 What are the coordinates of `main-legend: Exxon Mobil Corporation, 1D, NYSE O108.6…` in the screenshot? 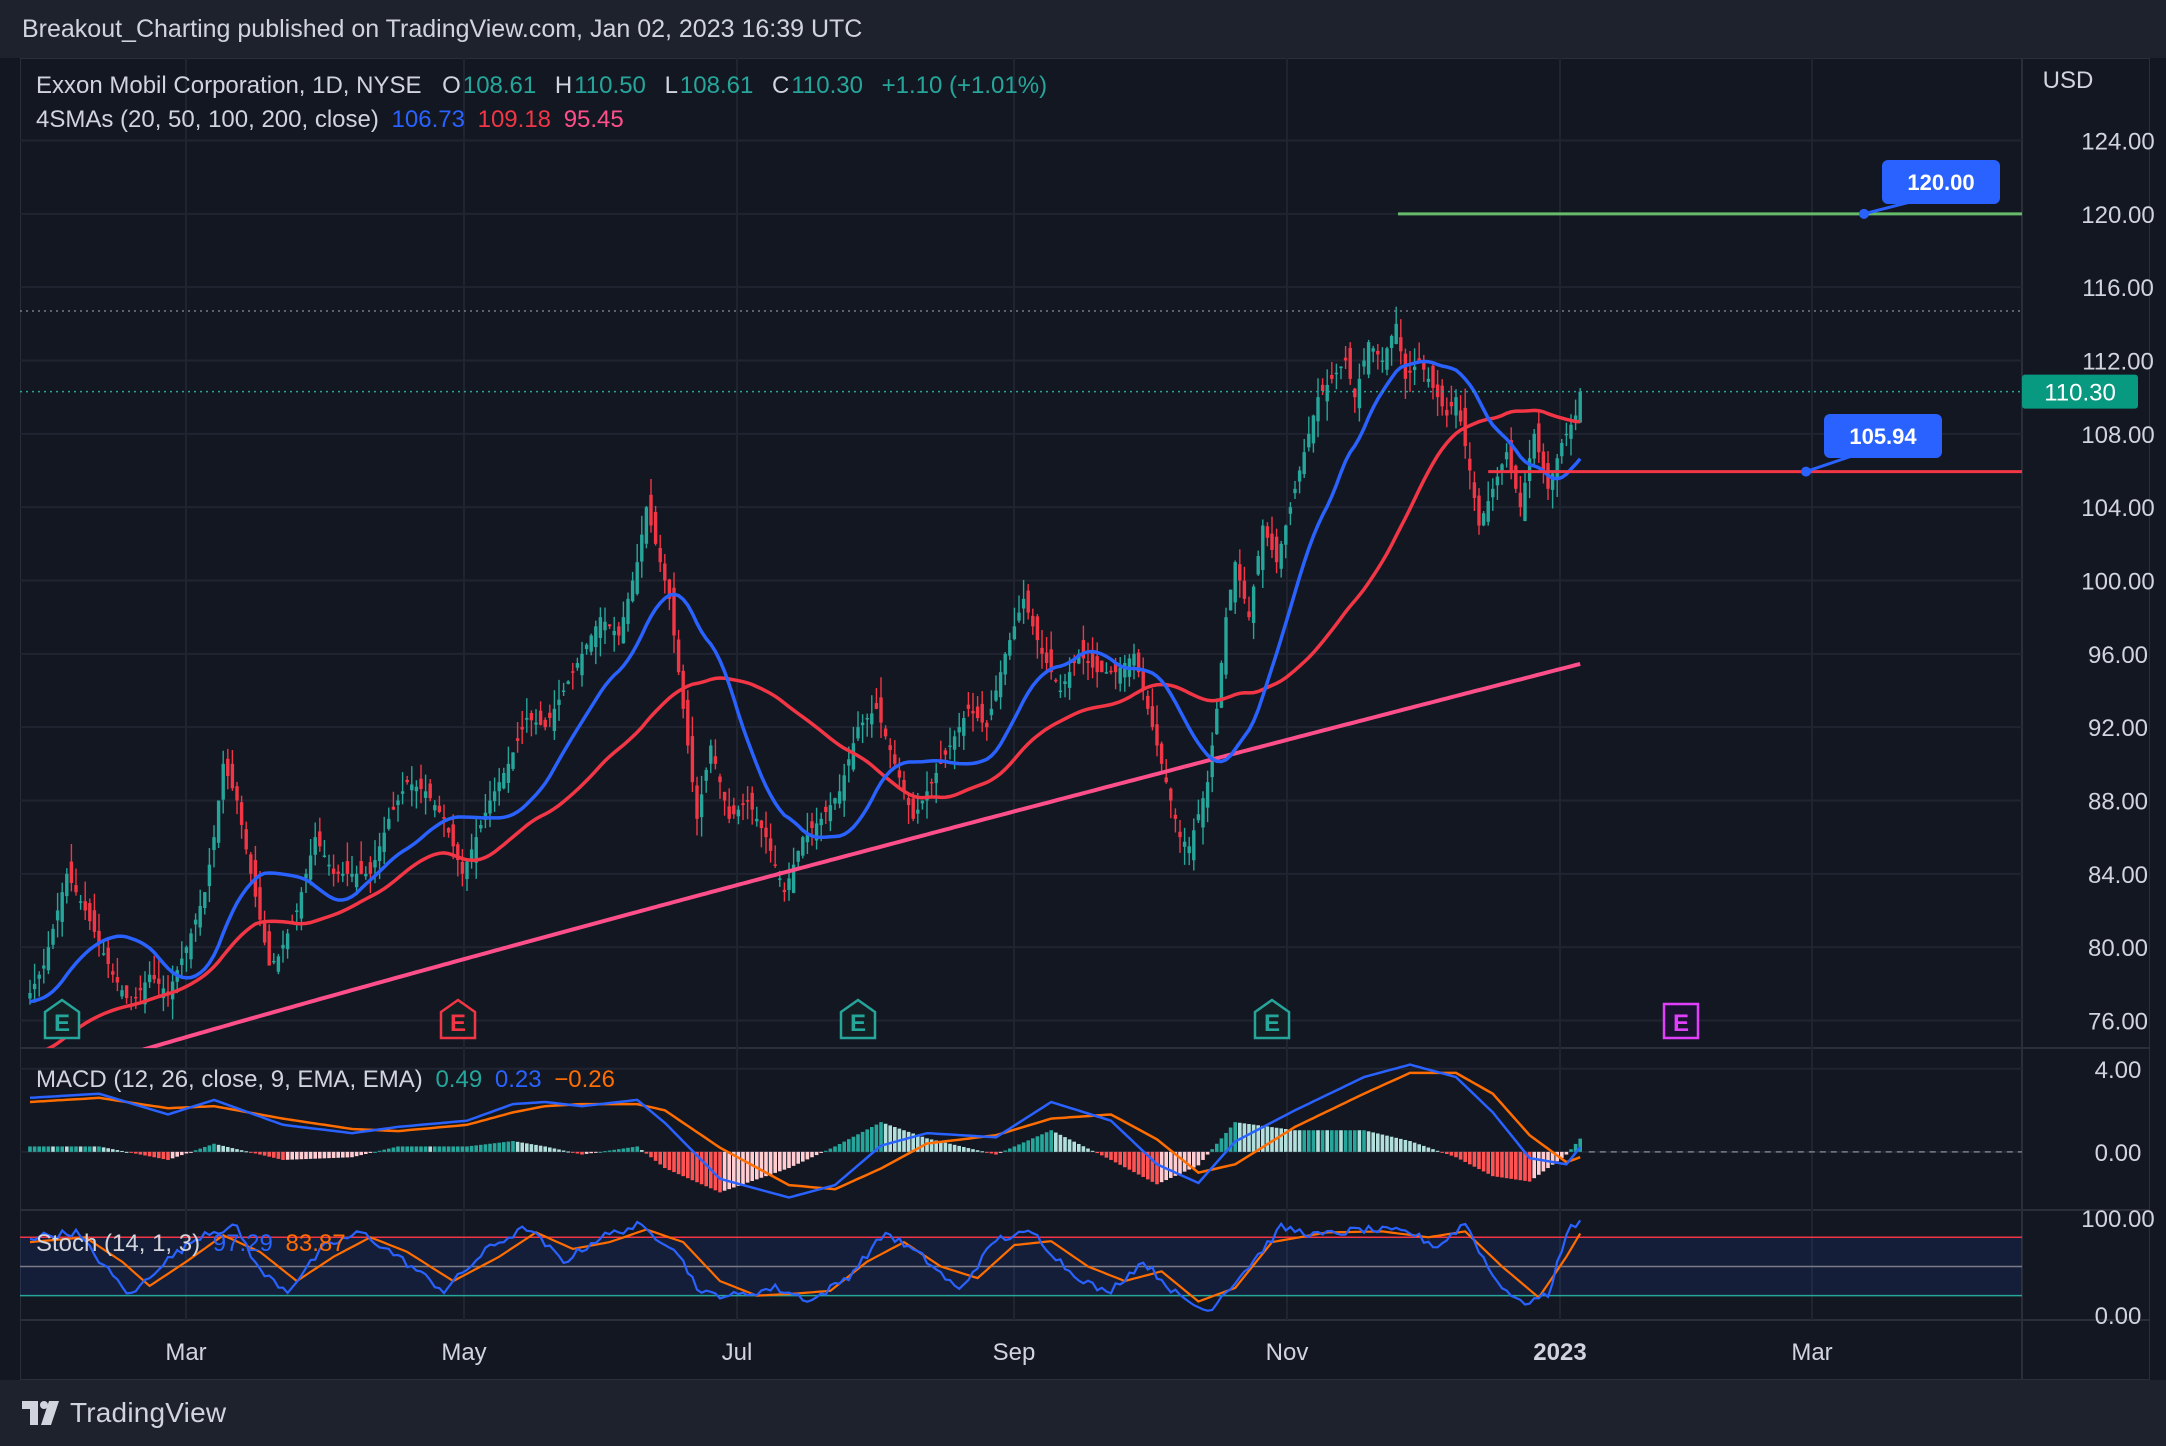 It's located at (544, 86).